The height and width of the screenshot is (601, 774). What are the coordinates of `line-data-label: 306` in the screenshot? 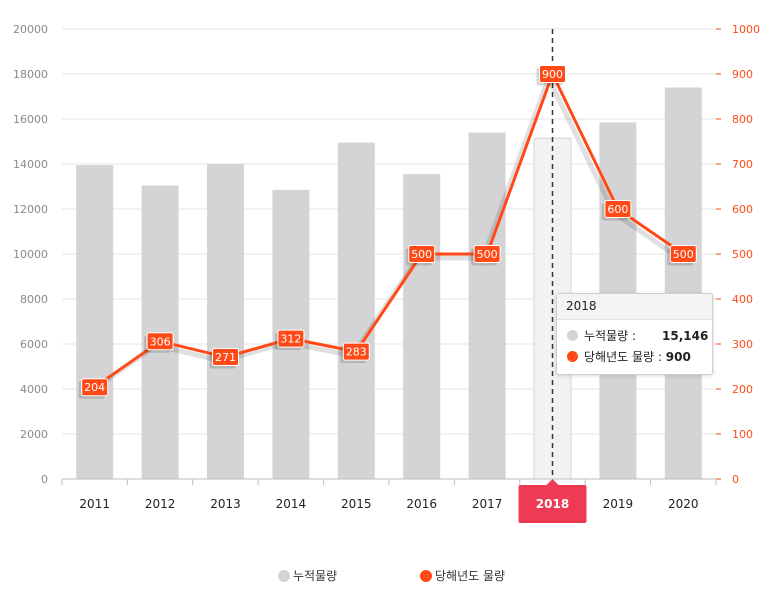 It's located at (159, 342).